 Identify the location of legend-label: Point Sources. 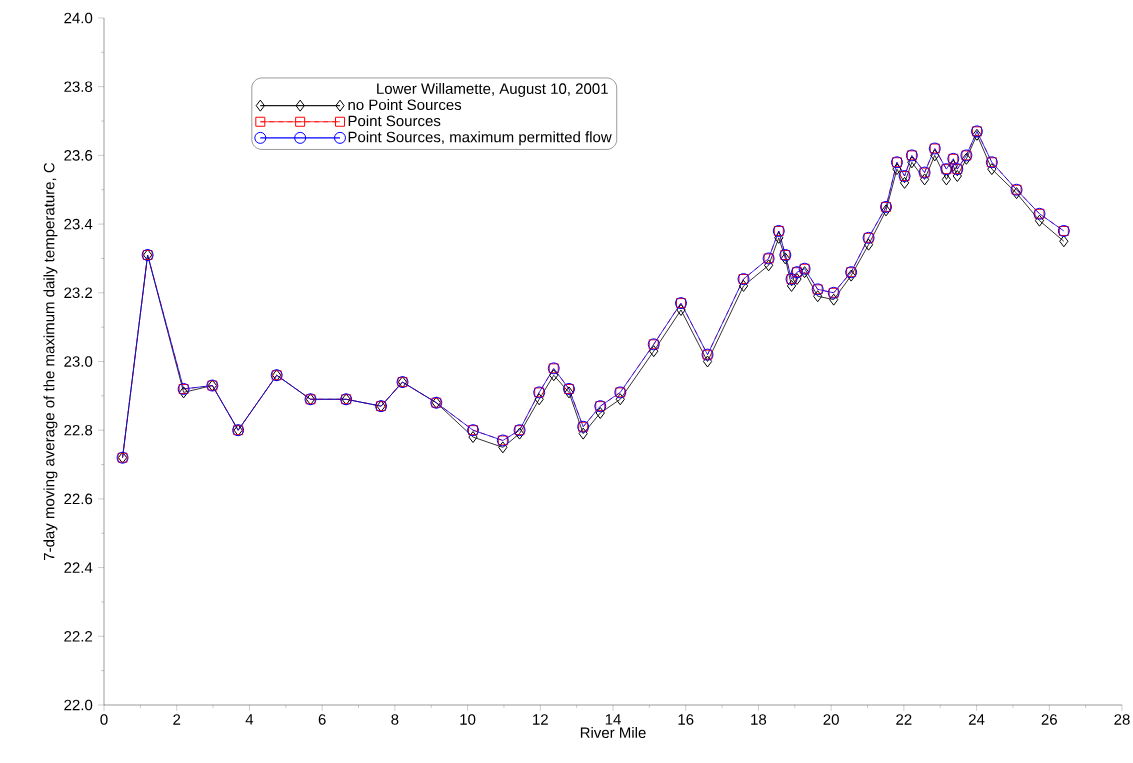
(394, 121).